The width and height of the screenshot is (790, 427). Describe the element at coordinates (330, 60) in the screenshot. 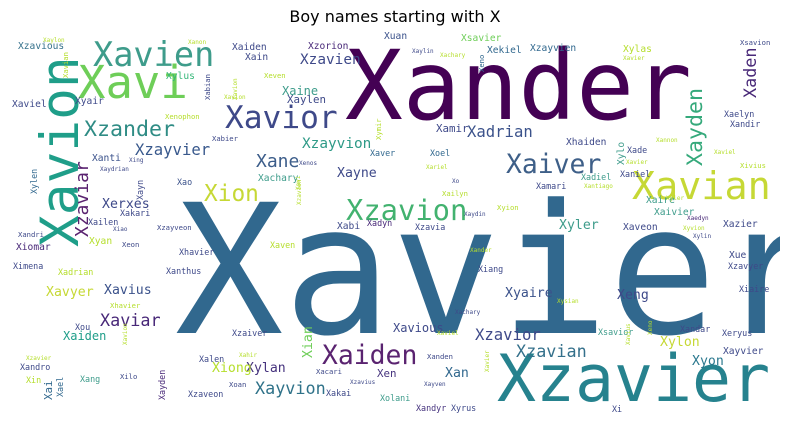

I see `cloud-word: Xzavien` at that location.